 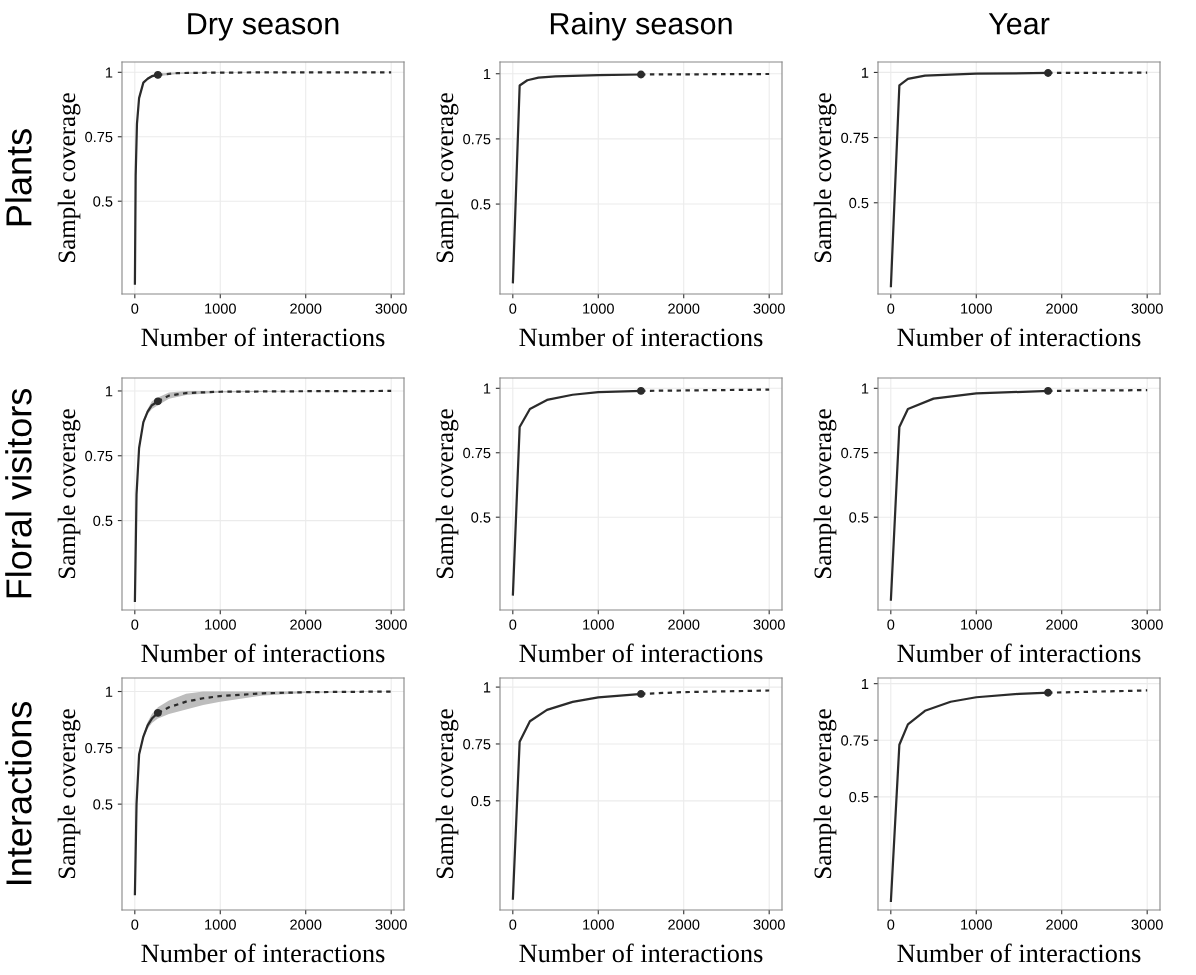 I want to click on text: Plants, so click(x=18, y=177).